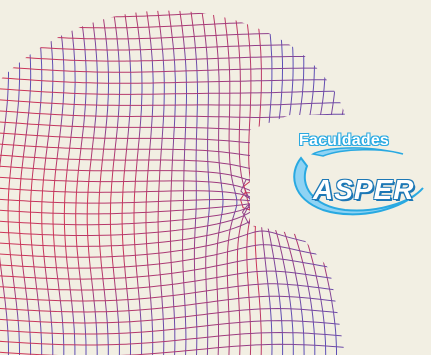 This screenshot has width=431, height=355. What do you see at coordinates (364, 189) in the screenshot?
I see `logo-main-text: ASPER` at bounding box center [364, 189].